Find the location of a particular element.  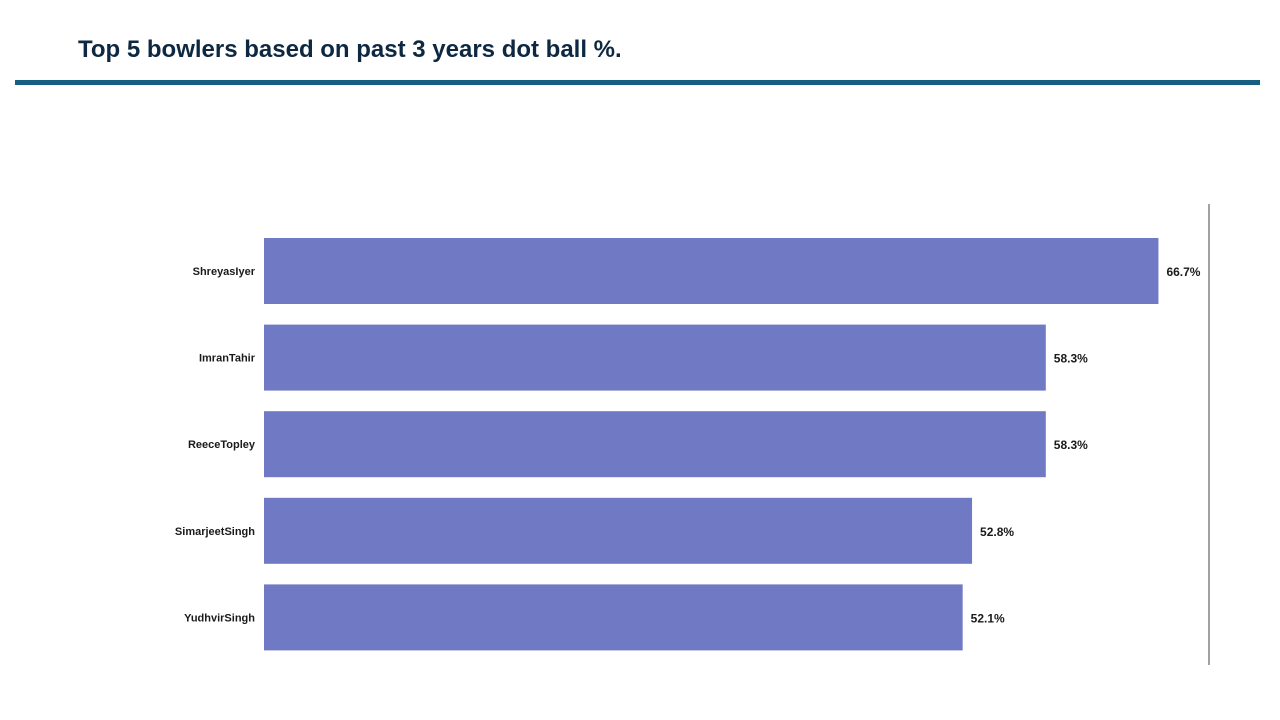

category-label: ShreyasIyer is located at coordinates (224, 272).